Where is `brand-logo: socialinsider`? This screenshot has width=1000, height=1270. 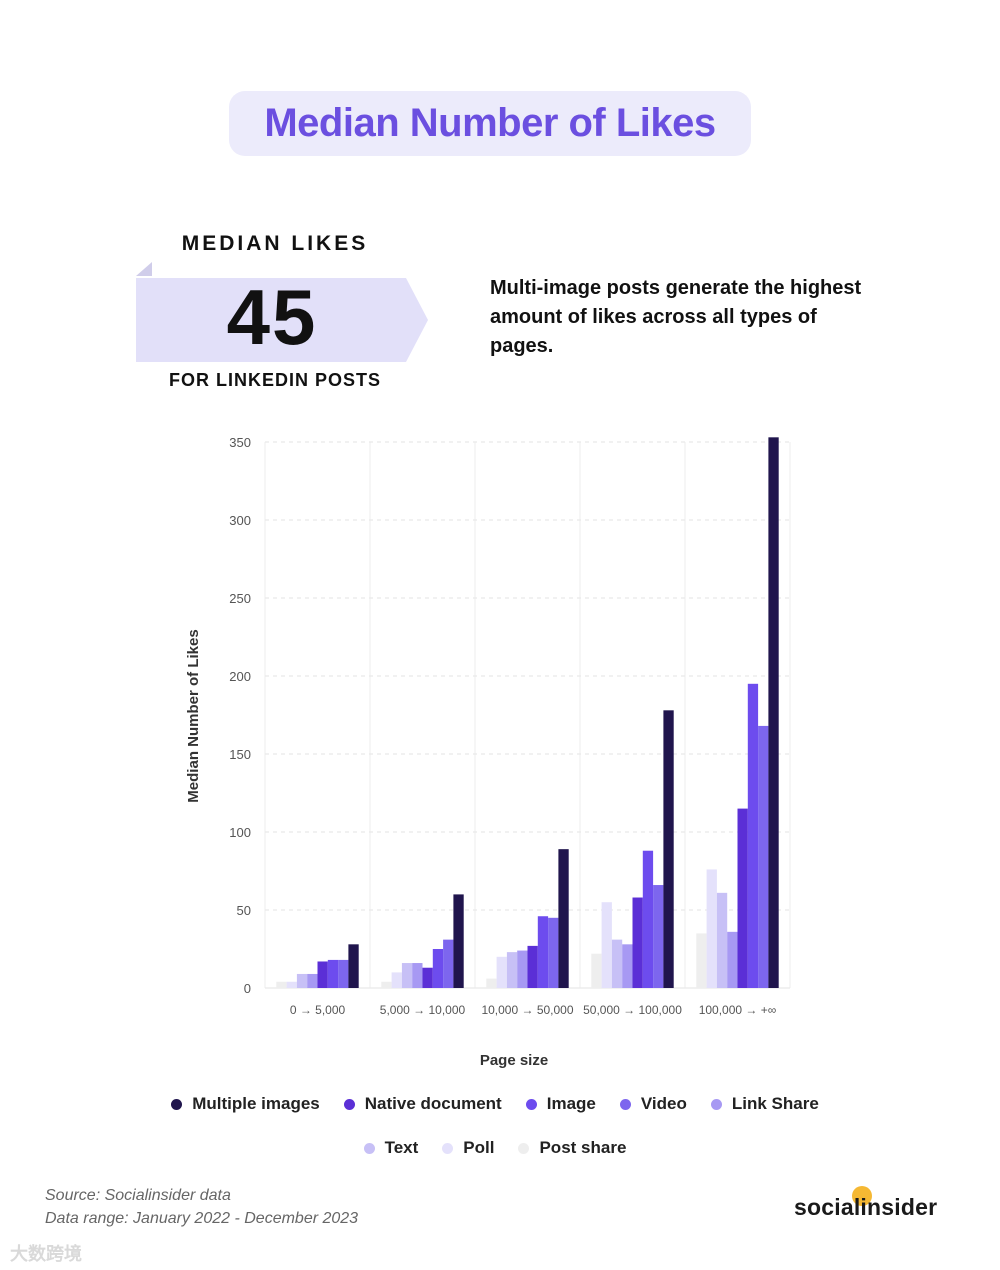
brand-logo: socialinsider is located at coordinates (866, 1207).